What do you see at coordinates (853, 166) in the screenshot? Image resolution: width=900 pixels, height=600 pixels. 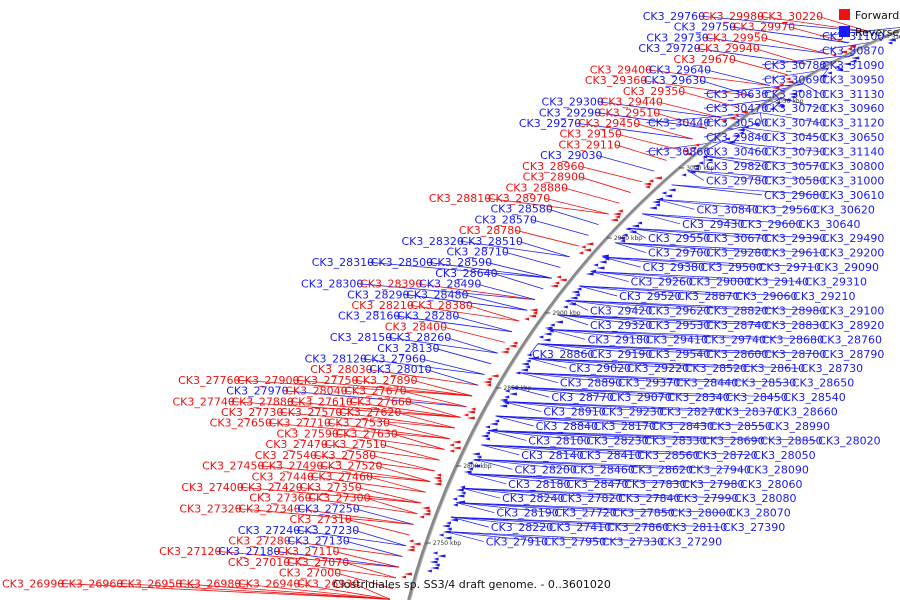 I see `right-gene-label: CK3_30800` at bounding box center [853, 166].